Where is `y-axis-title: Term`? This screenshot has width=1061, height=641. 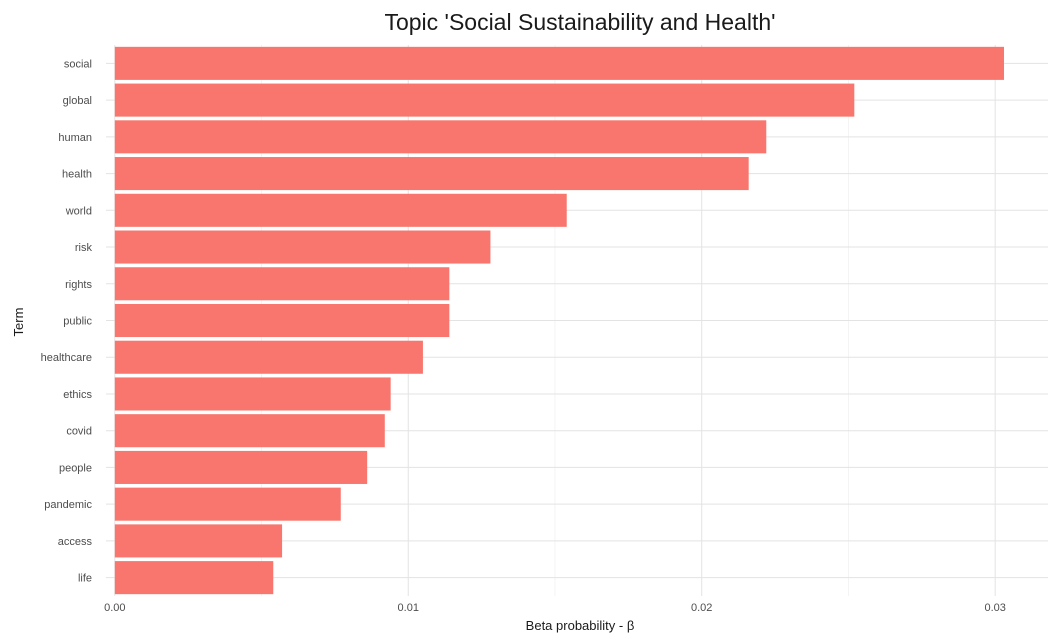
y-axis-title: Term is located at coordinates (18, 322).